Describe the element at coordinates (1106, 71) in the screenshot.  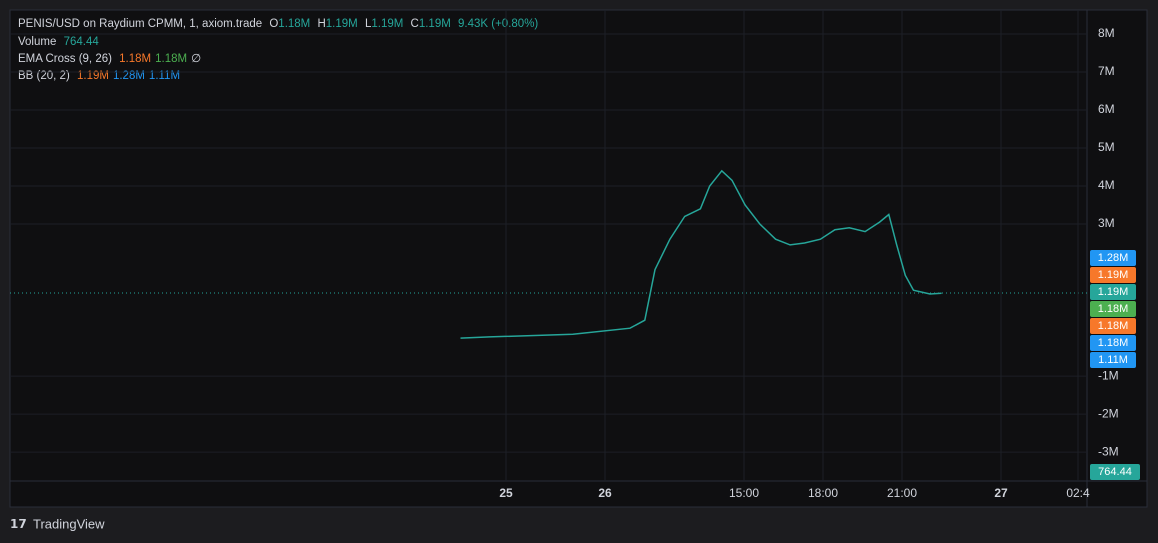
I see `y-tick-label: 7M` at that location.